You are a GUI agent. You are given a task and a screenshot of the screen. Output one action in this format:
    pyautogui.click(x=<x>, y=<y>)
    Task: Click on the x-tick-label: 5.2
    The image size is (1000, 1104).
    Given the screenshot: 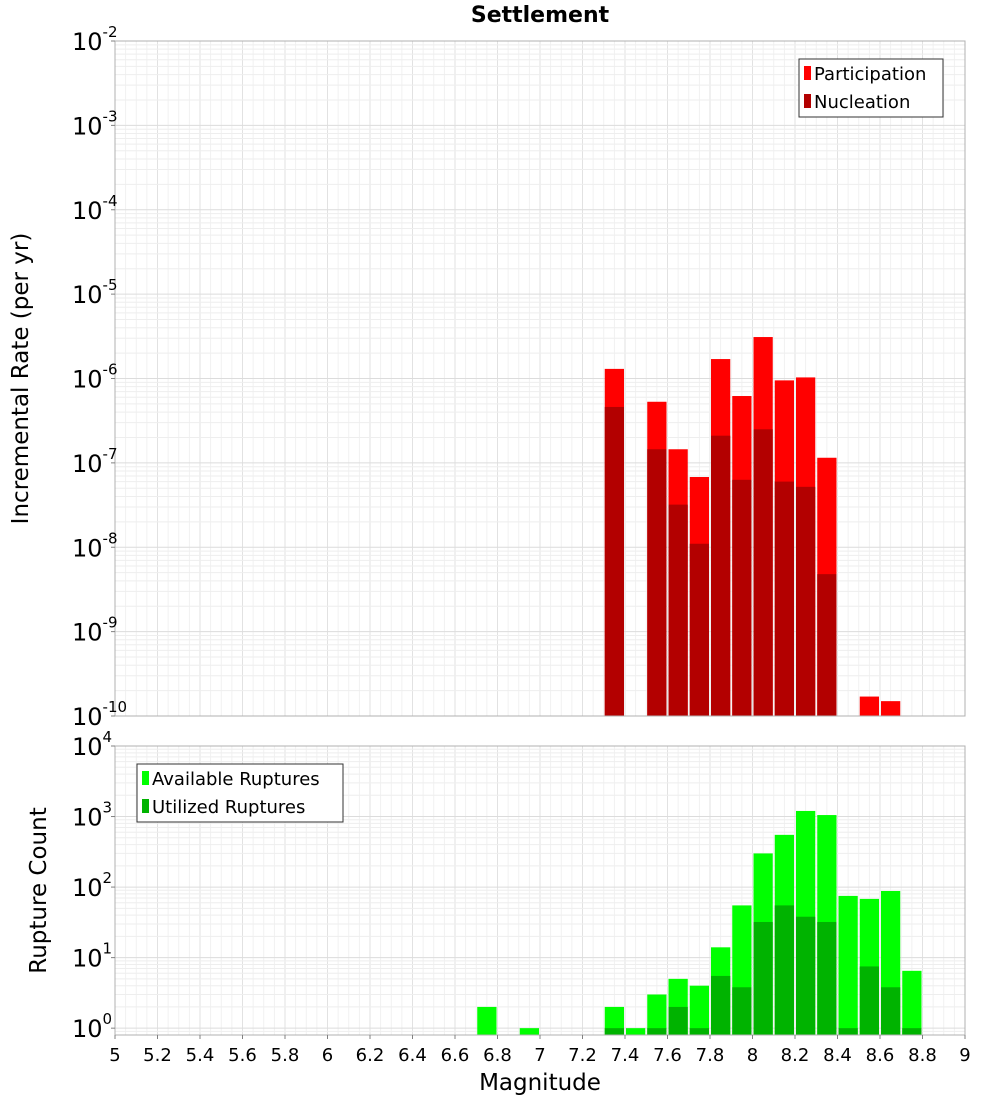 What is the action you would take?
    pyautogui.click(x=157, y=1055)
    